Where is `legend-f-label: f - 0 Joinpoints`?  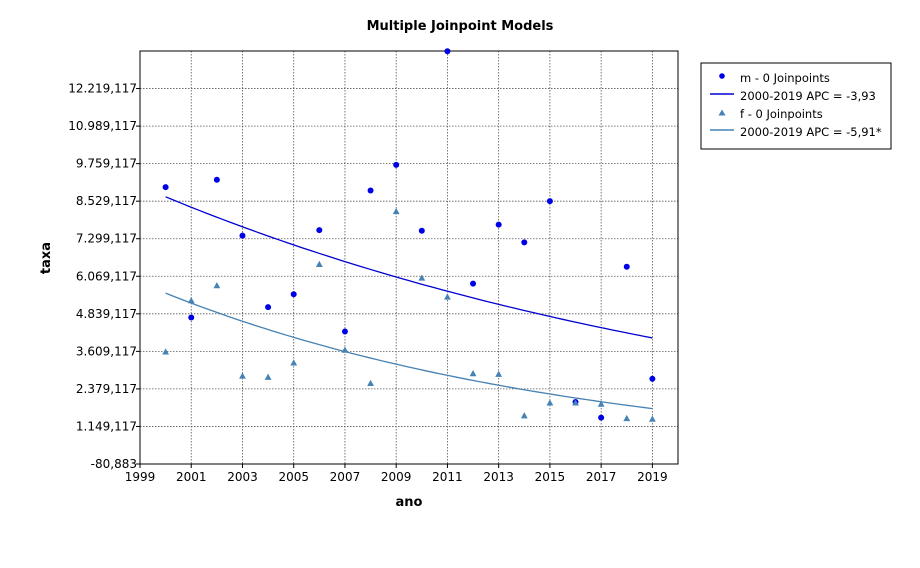
legend-f-label: f - 0 Joinpoints is located at coordinates (781, 114).